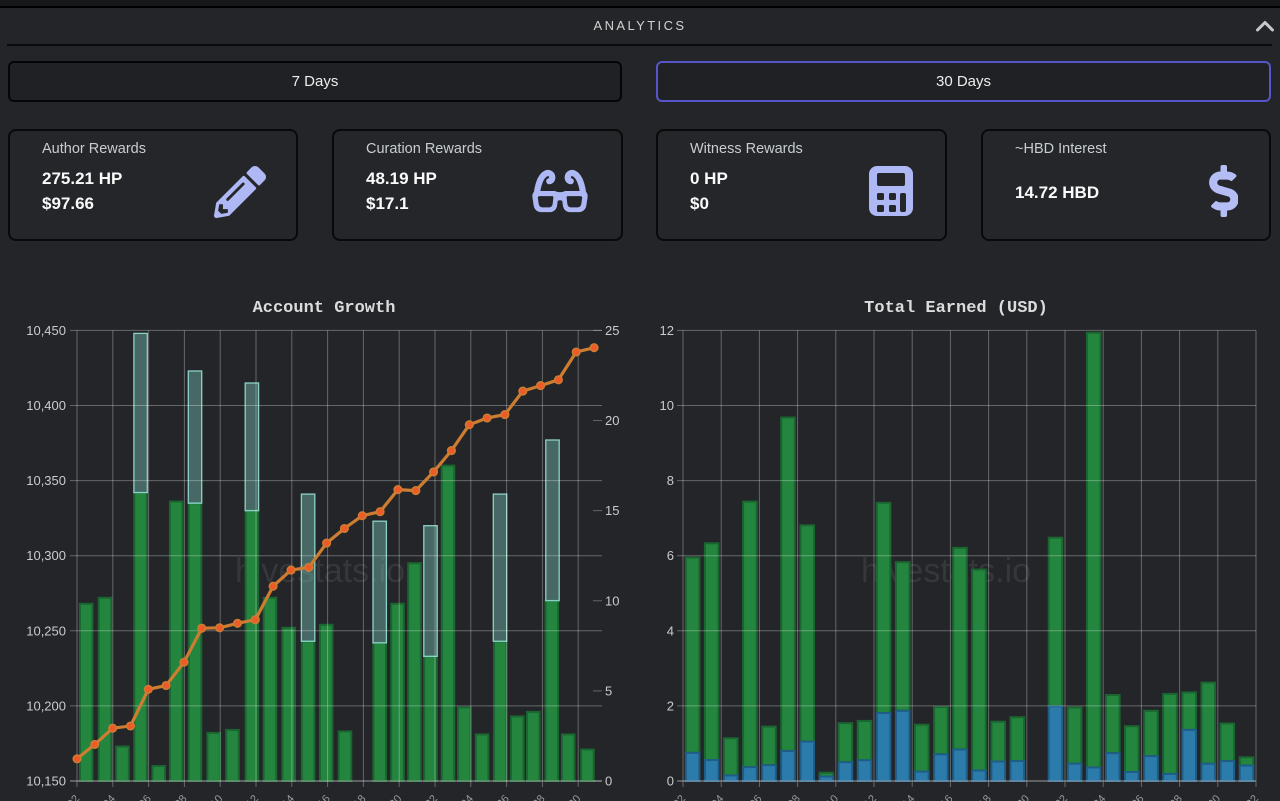 The height and width of the screenshot is (801, 1280). Describe the element at coordinates (46, 630) in the screenshot. I see `svg-text: 10,250` at that location.